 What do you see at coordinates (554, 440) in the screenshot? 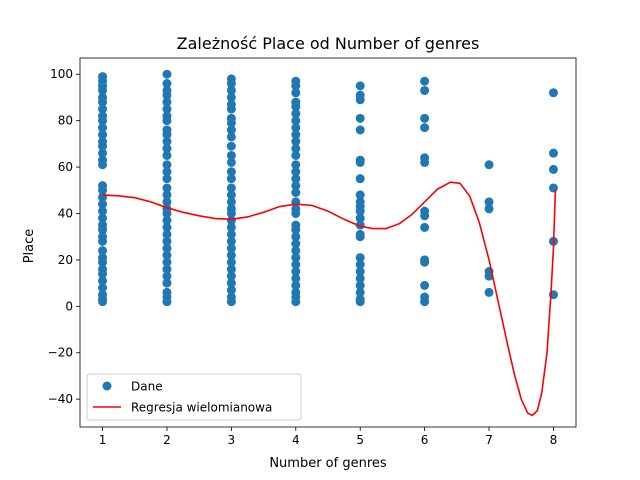
I see `x-tick-label: 8` at bounding box center [554, 440].